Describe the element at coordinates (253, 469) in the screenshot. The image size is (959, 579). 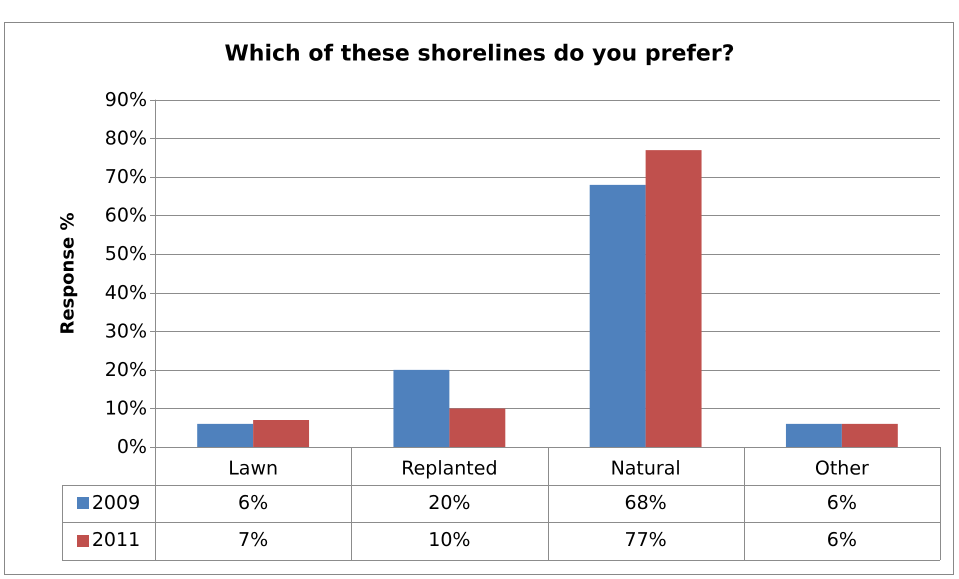
I see `x-tick-label: Lawn` at that location.